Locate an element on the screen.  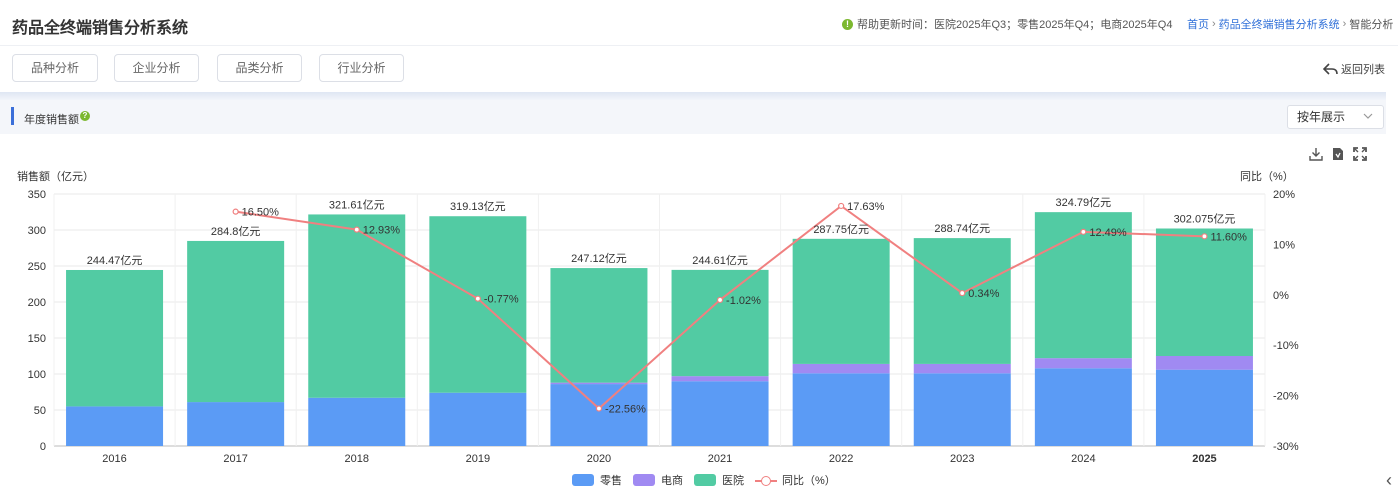
bar-total-label: 321.61亿元 is located at coordinates (357, 204).